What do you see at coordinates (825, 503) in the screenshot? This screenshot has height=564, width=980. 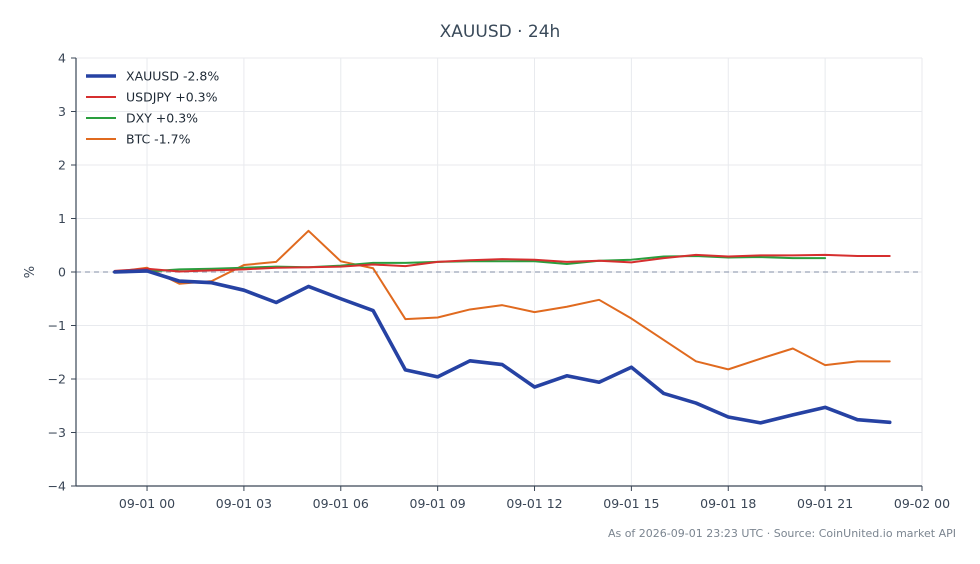 I see `x-tick-label: 09-01 21` at bounding box center [825, 503].